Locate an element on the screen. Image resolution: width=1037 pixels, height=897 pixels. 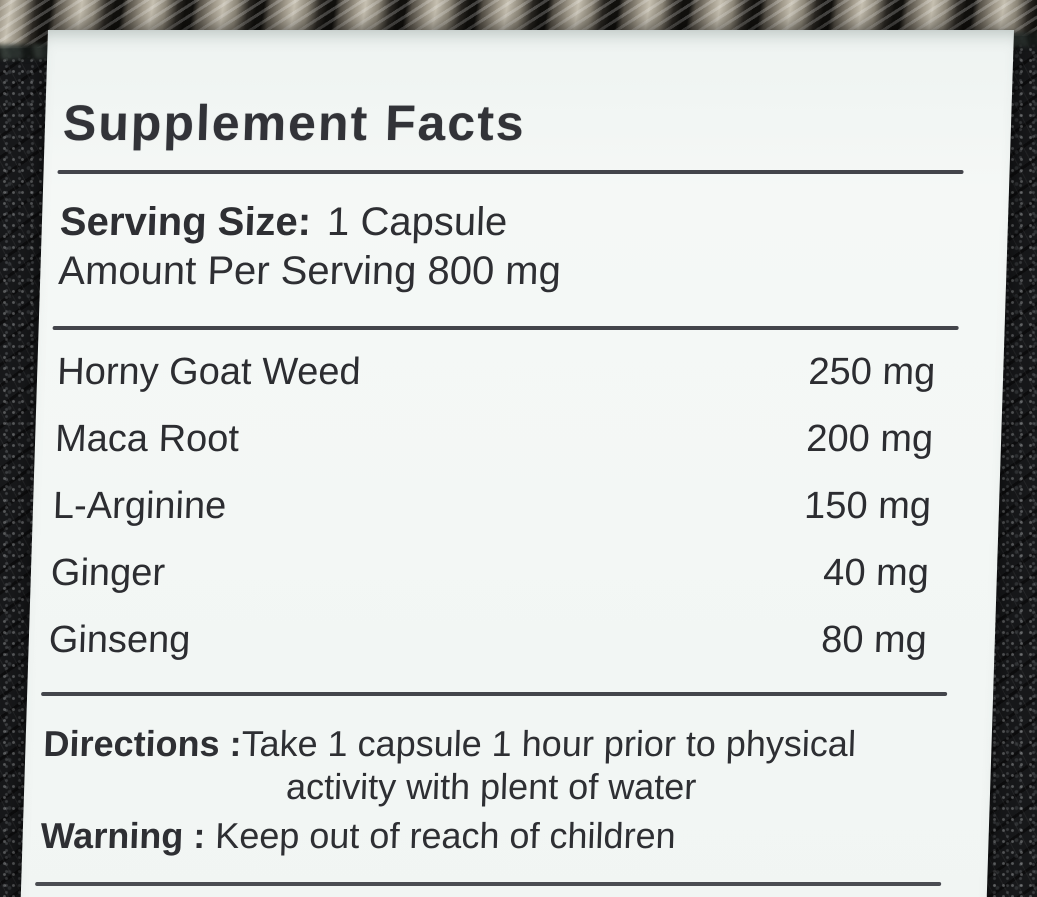
divider-rule-serving is located at coordinates (505, 328).